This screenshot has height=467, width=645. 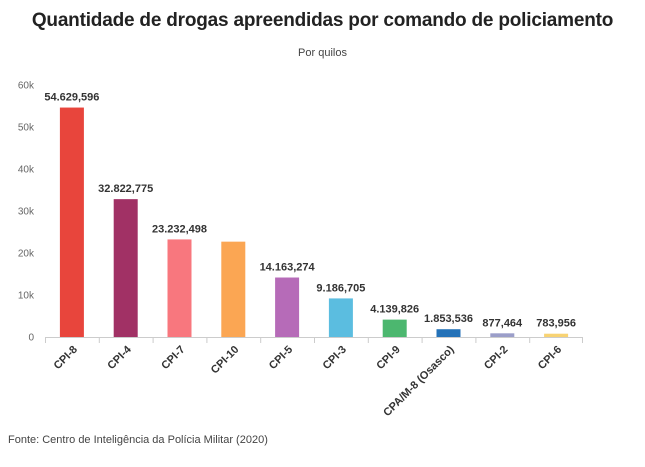 What do you see at coordinates (26, 128) in the screenshot?
I see `y-tick-label: 50k` at bounding box center [26, 128].